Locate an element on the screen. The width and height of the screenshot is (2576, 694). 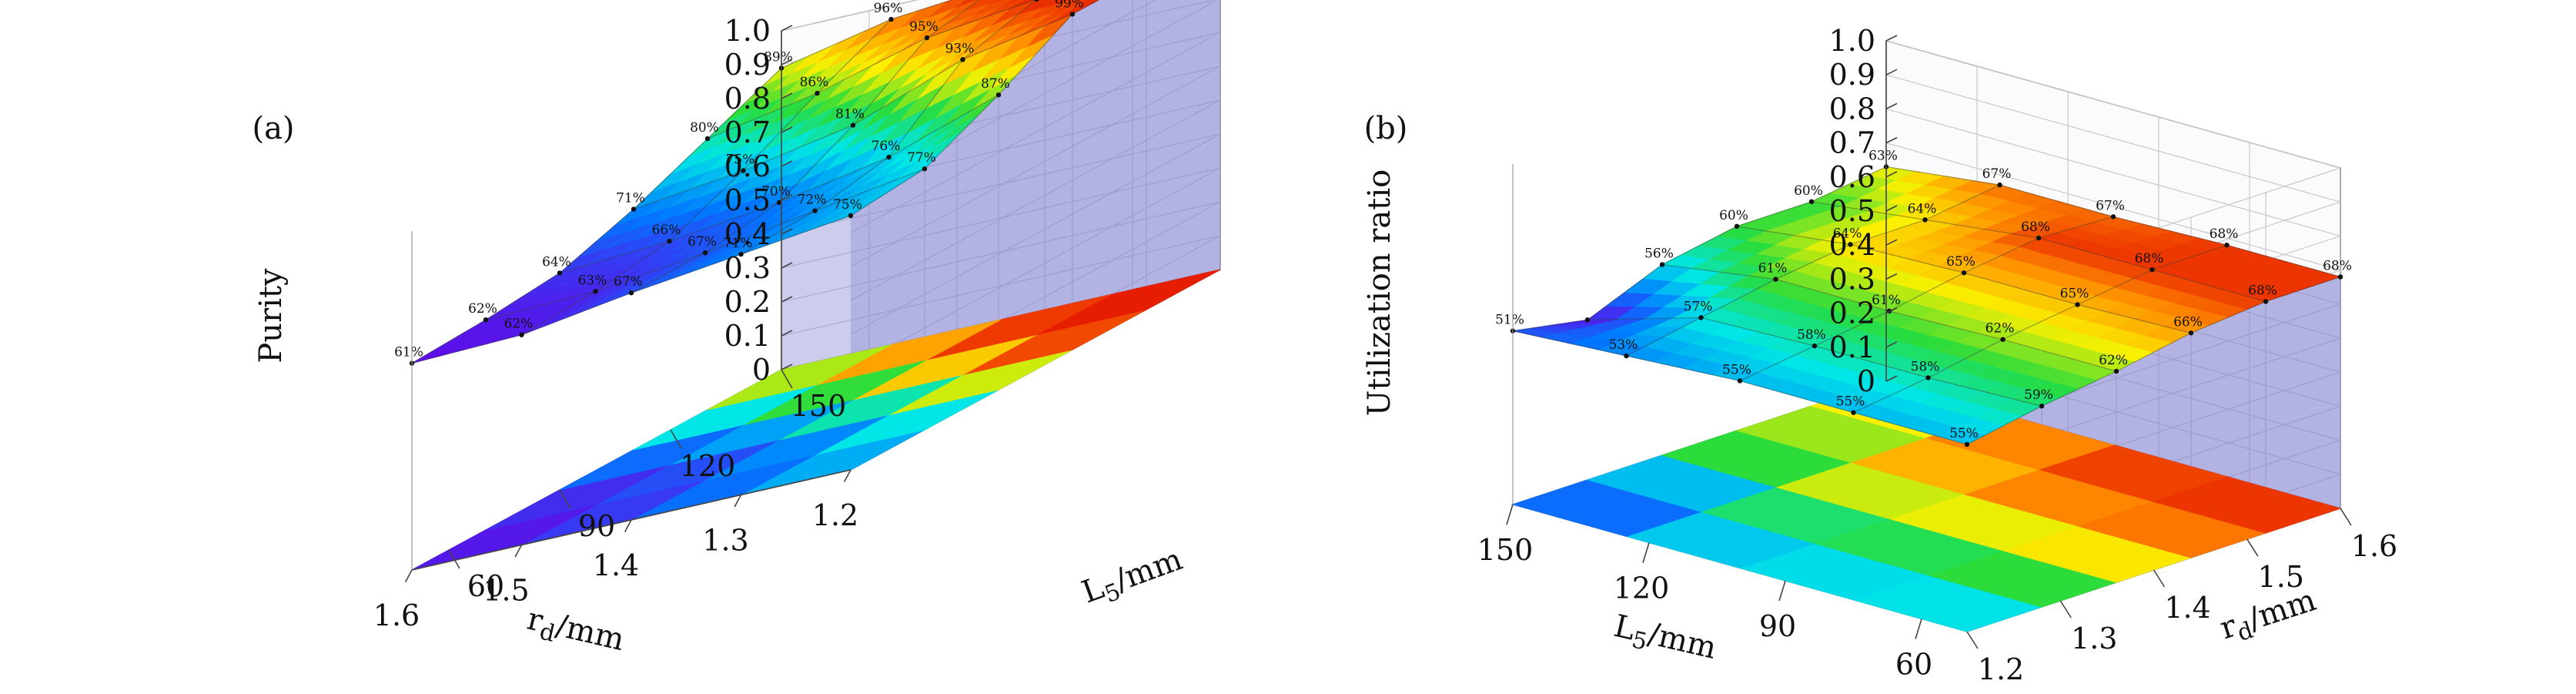
panel-label: (a) is located at coordinates (273, 128).